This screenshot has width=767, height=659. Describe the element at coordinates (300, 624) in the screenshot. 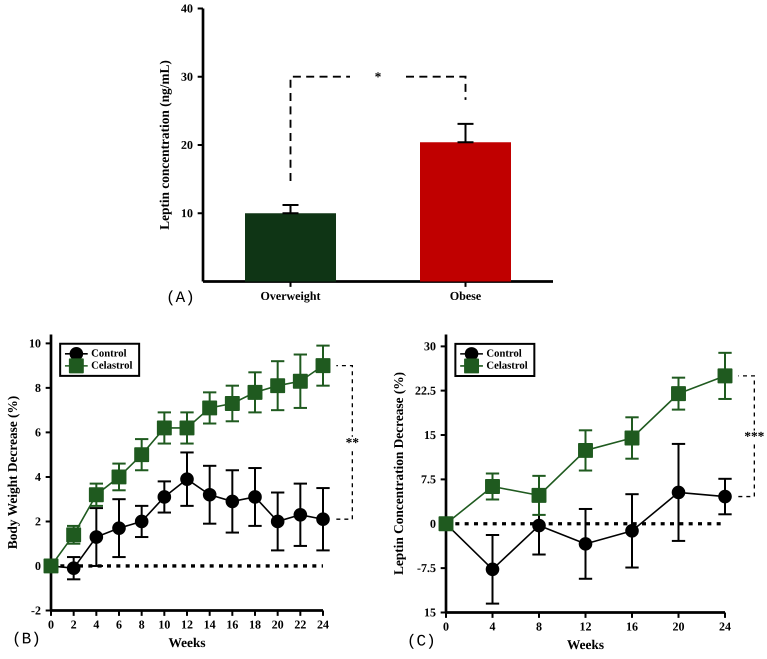

I see `x-tick-label: 22` at that location.